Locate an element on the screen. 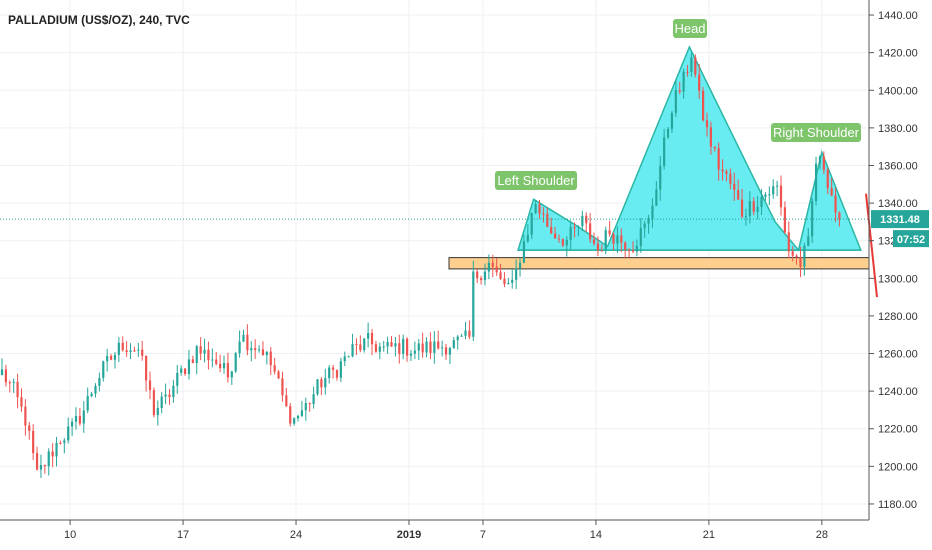 The width and height of the screenshot is (932, 550). pattern-label-bg is located at coordinates (536, 180).